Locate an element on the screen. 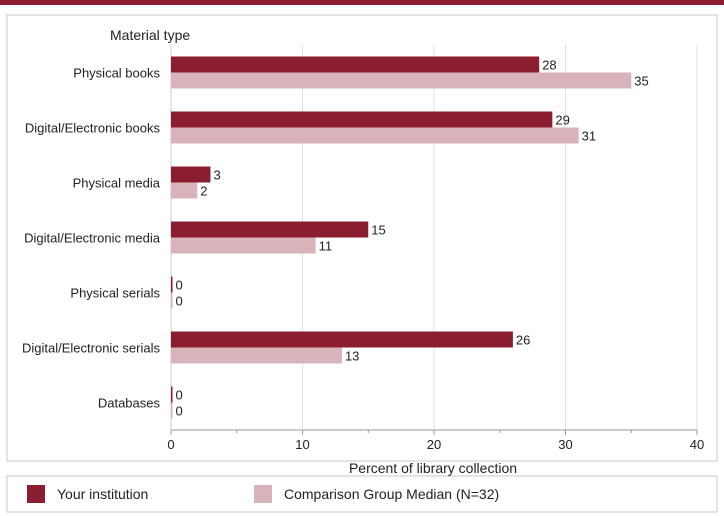  category-label: Digital/Electronic media is located at coordinates (92, 238).